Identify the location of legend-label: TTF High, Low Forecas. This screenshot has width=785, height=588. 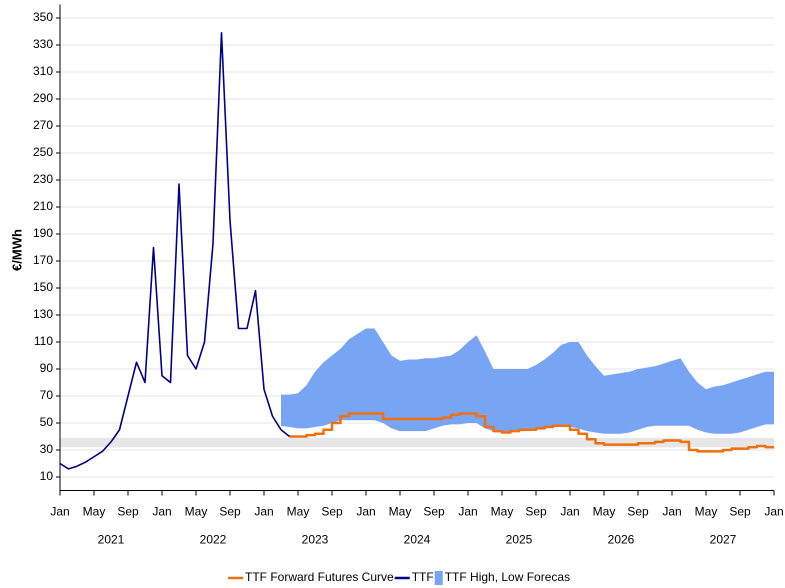
(507, 577).